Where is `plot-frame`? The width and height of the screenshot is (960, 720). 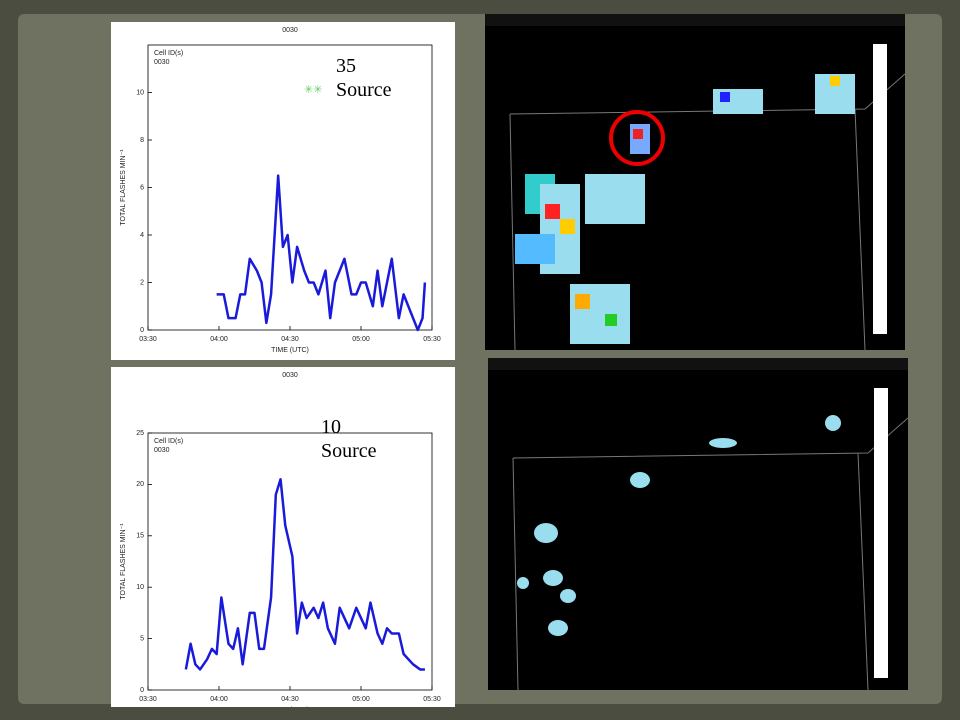
plot-frame is located at coordinates (290, 561).